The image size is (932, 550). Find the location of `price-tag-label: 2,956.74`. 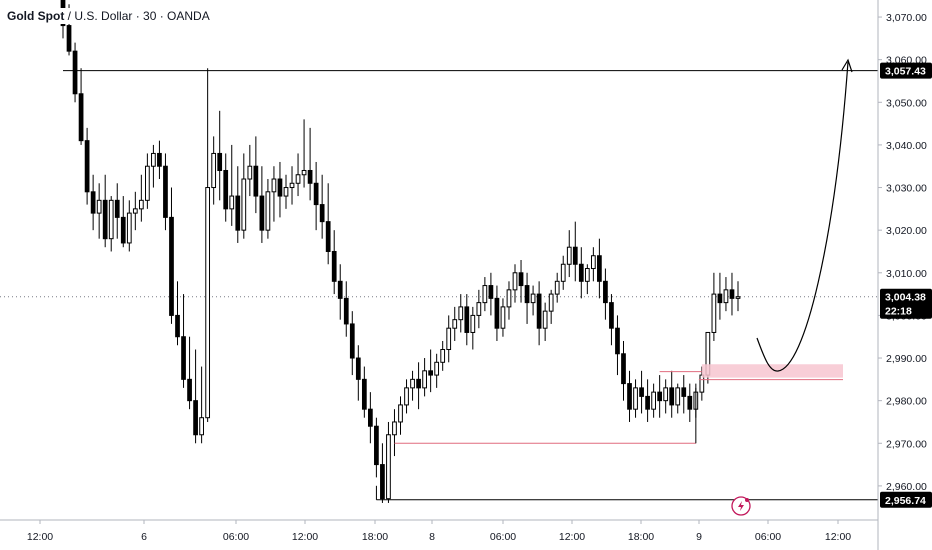

price-tag-label: 2,956.74 is located at coordinates (905, 501).